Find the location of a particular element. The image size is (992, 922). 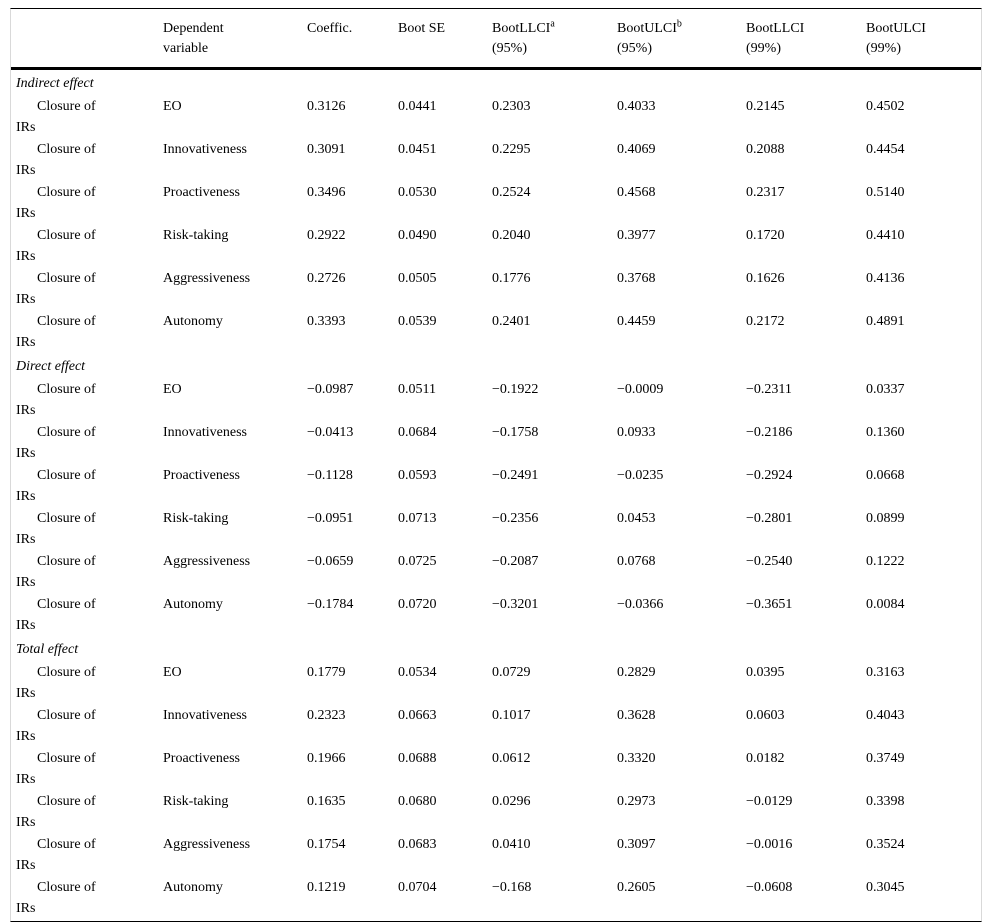

bootllci-99-value: −0.0129 is located at coordinates (769, 801).